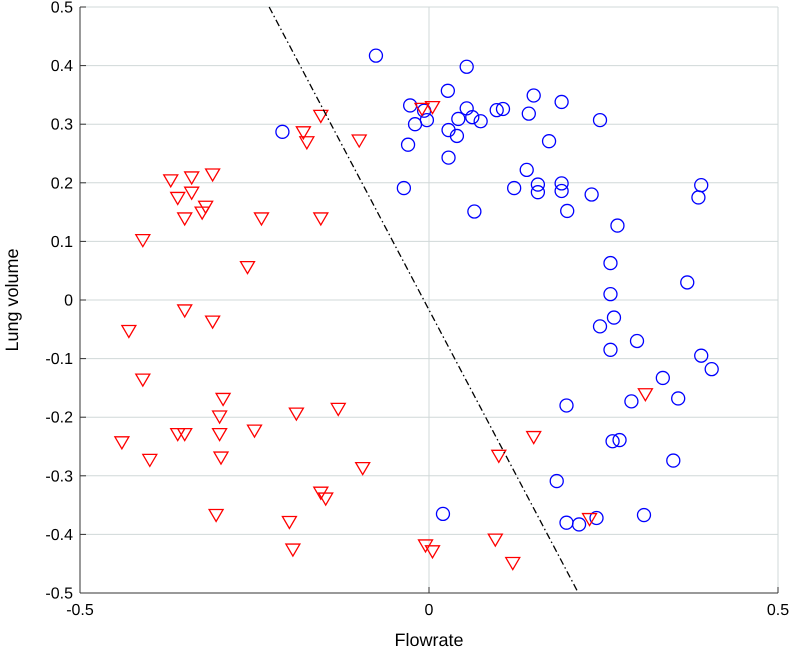 The width and height of the screenshot is (792, 661). I want to click on y-tick-label: -0.5, so click(59, 594).